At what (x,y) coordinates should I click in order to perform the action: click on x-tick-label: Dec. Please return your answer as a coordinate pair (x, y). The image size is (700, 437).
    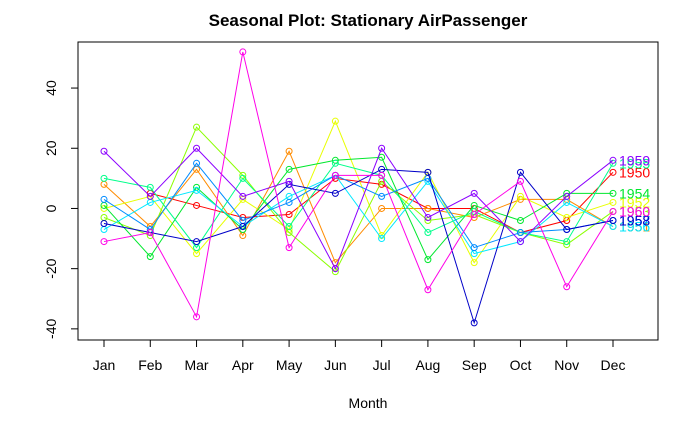
    Looking at the image, I should click on (613, 365).